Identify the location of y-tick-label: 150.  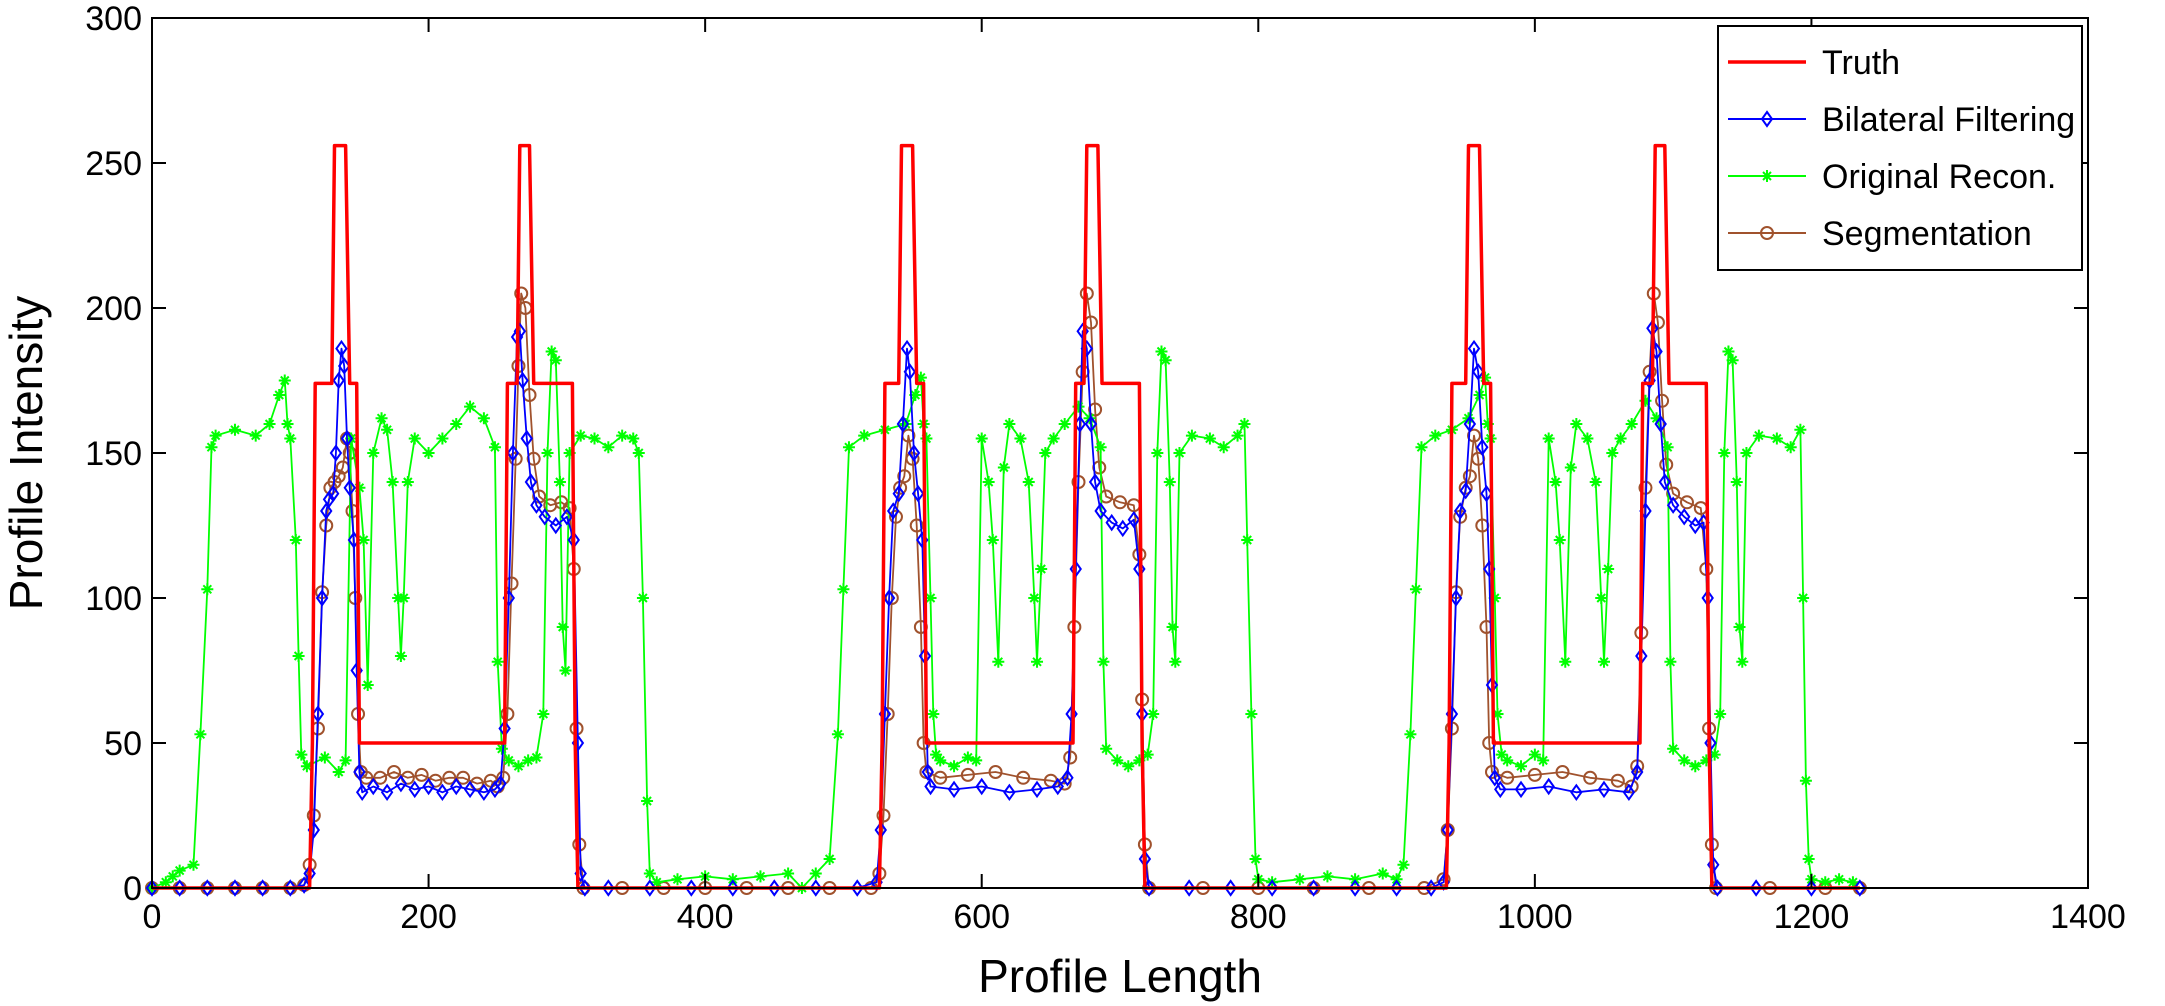
(113, 454).